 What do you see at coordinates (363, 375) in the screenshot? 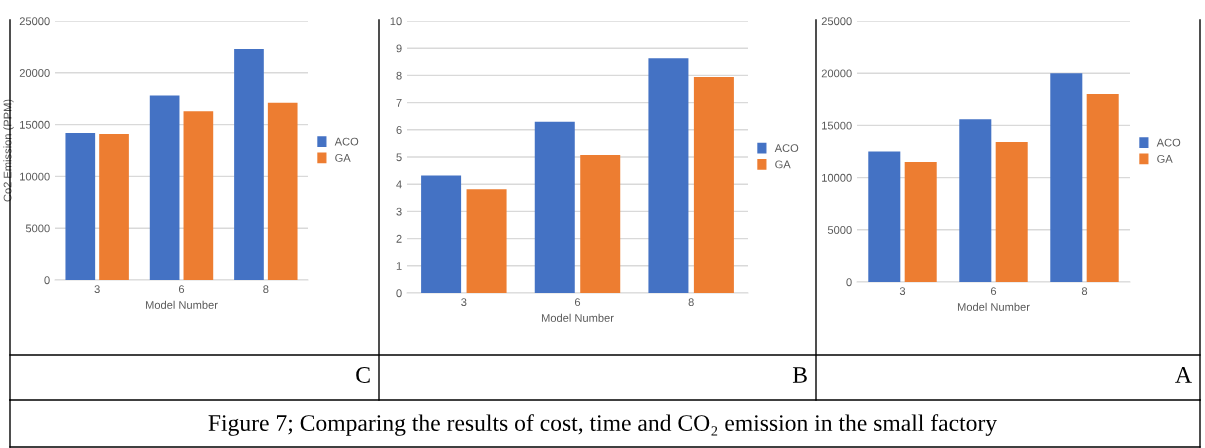
I see `text: C` at bounding box center [363, 375].